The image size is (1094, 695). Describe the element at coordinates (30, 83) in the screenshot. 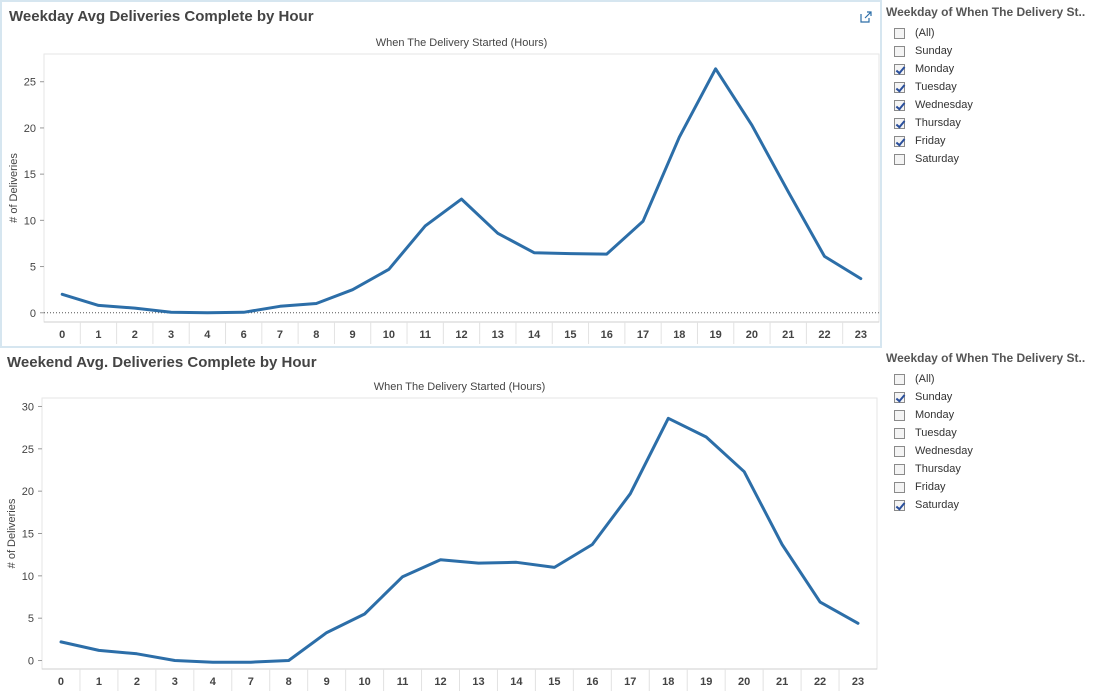

I see `y-tick-label: 25` at that location.